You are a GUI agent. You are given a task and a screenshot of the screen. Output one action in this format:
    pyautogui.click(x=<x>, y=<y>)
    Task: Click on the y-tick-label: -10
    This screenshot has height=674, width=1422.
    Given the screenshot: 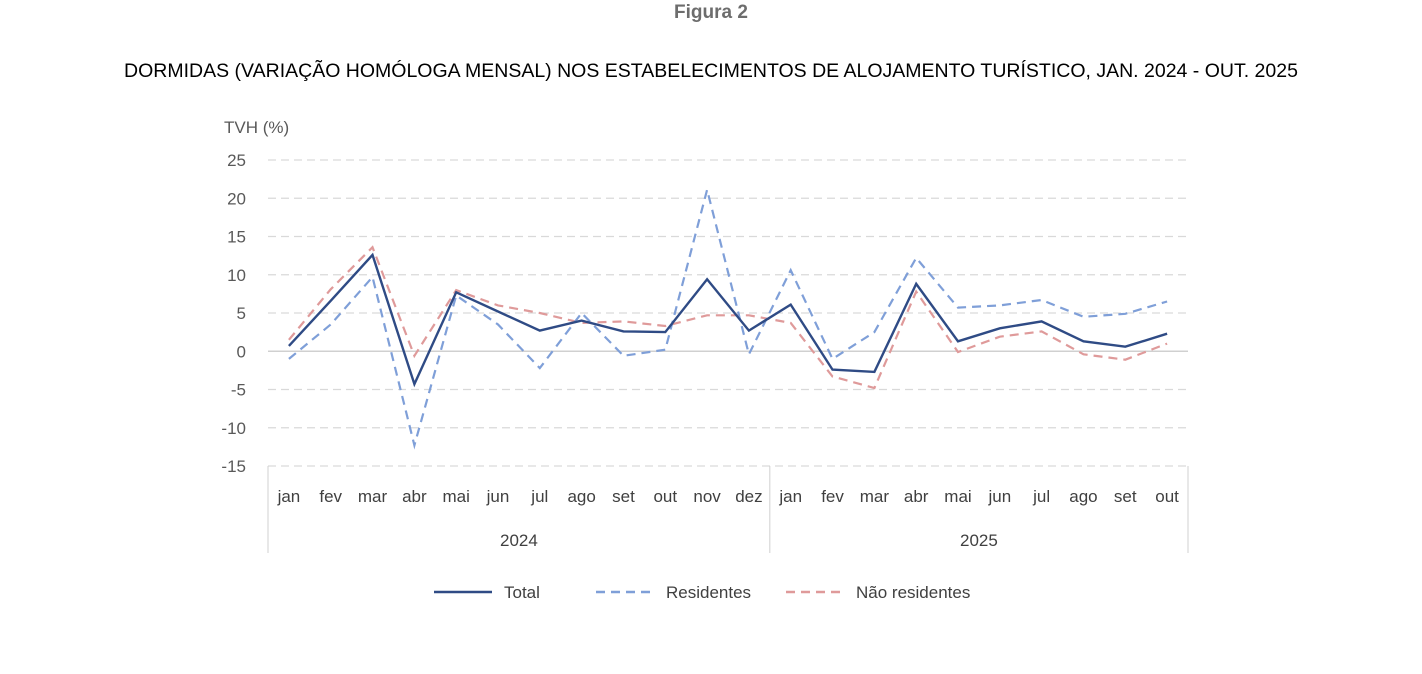 What is the action you would take?
    pyautogui.click(x=233, y=428)
    